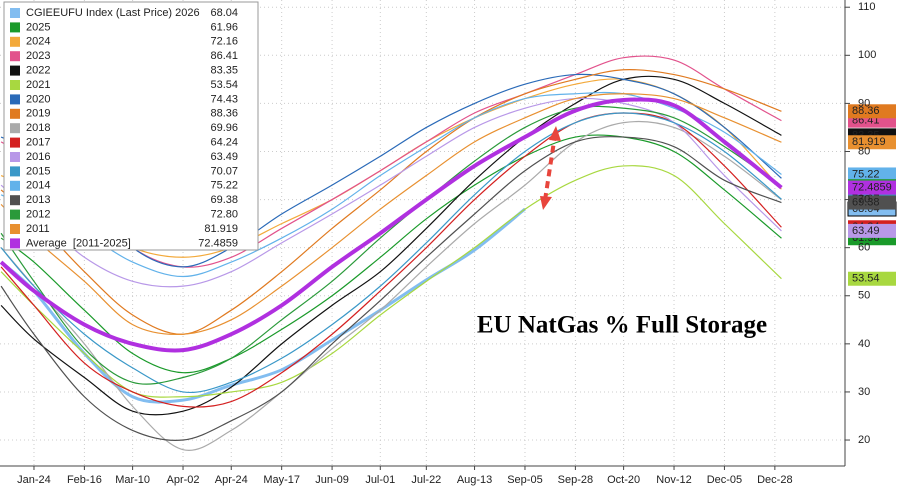 The height and width of the screenshot is (488, 900). Describe the element at coordinates (224, 42) in the screenshot. I see `legend-value: 72.16` at that location.